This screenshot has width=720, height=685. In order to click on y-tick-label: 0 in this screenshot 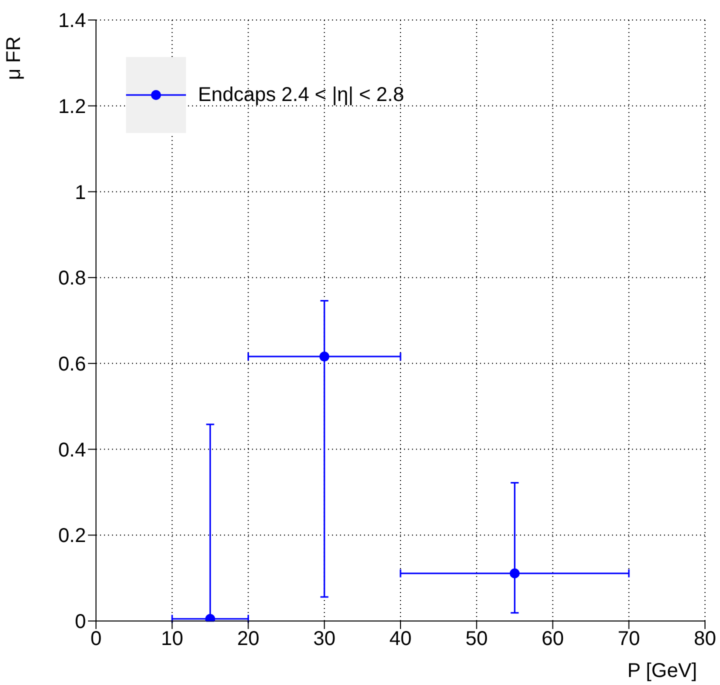, I will do `click(80, 622)`.